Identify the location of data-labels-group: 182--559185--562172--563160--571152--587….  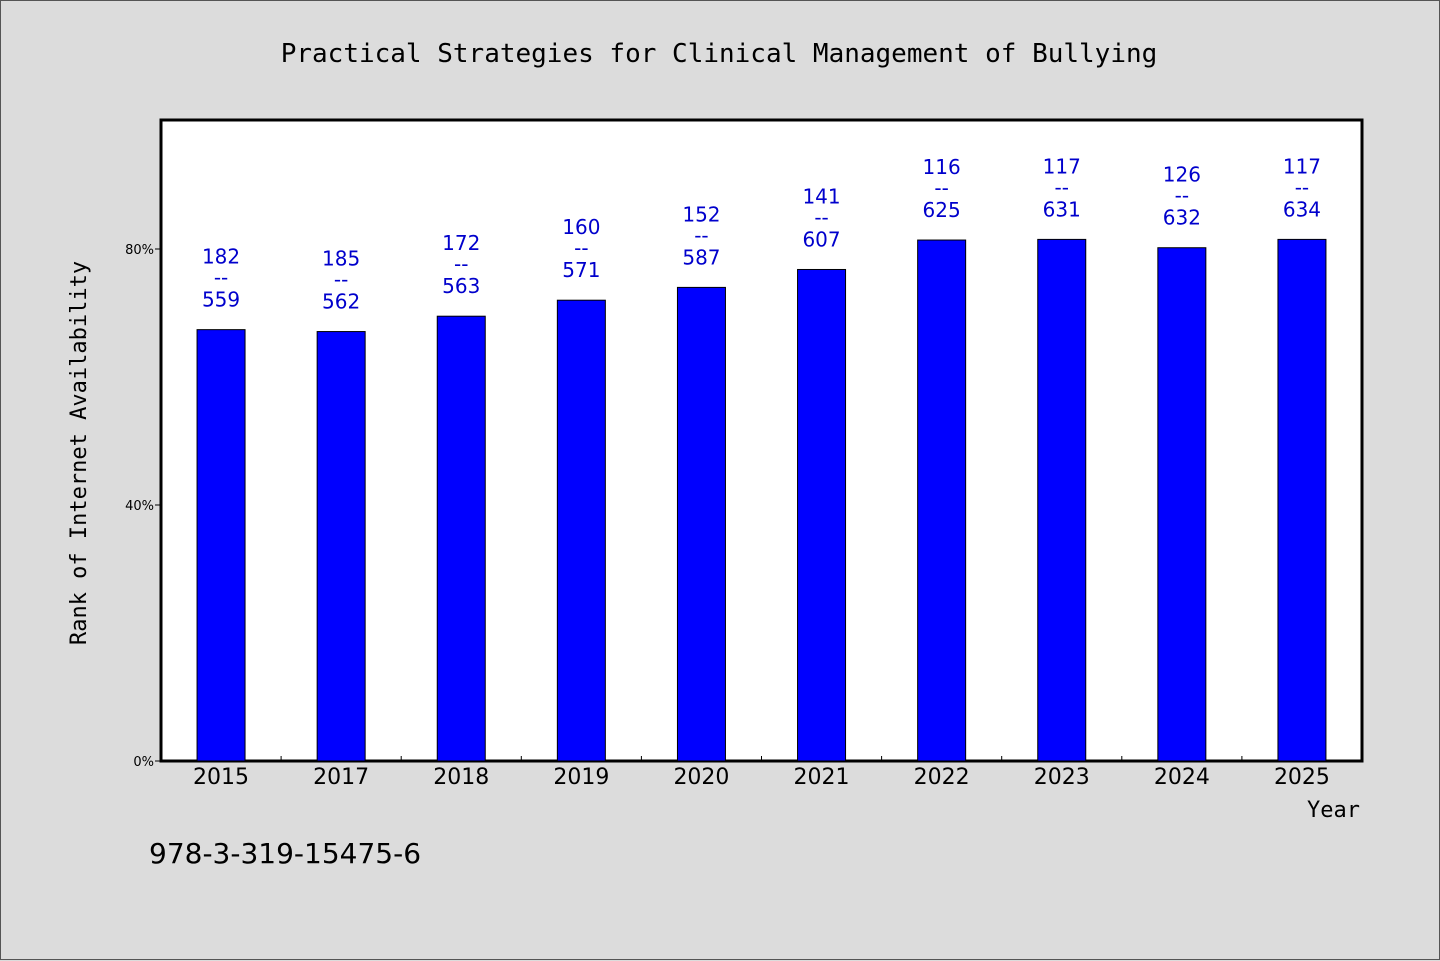
(761, 233).